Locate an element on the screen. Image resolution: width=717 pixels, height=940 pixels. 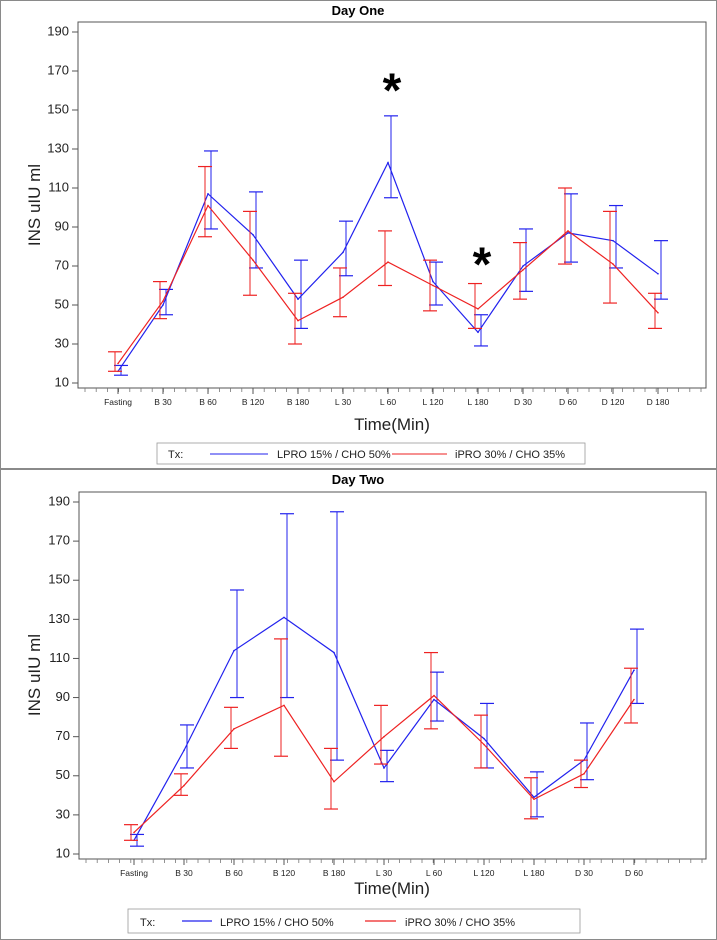
x-tick-label: B 30 is located at coordinates (163, 402).